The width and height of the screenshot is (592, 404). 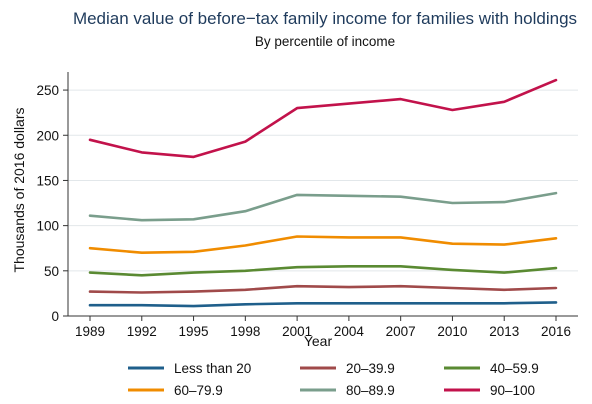 What do you see at coordinates (90, 331) in the screenshot?
I see `x-tick-label: 1989` at bounding box center [90, 331].